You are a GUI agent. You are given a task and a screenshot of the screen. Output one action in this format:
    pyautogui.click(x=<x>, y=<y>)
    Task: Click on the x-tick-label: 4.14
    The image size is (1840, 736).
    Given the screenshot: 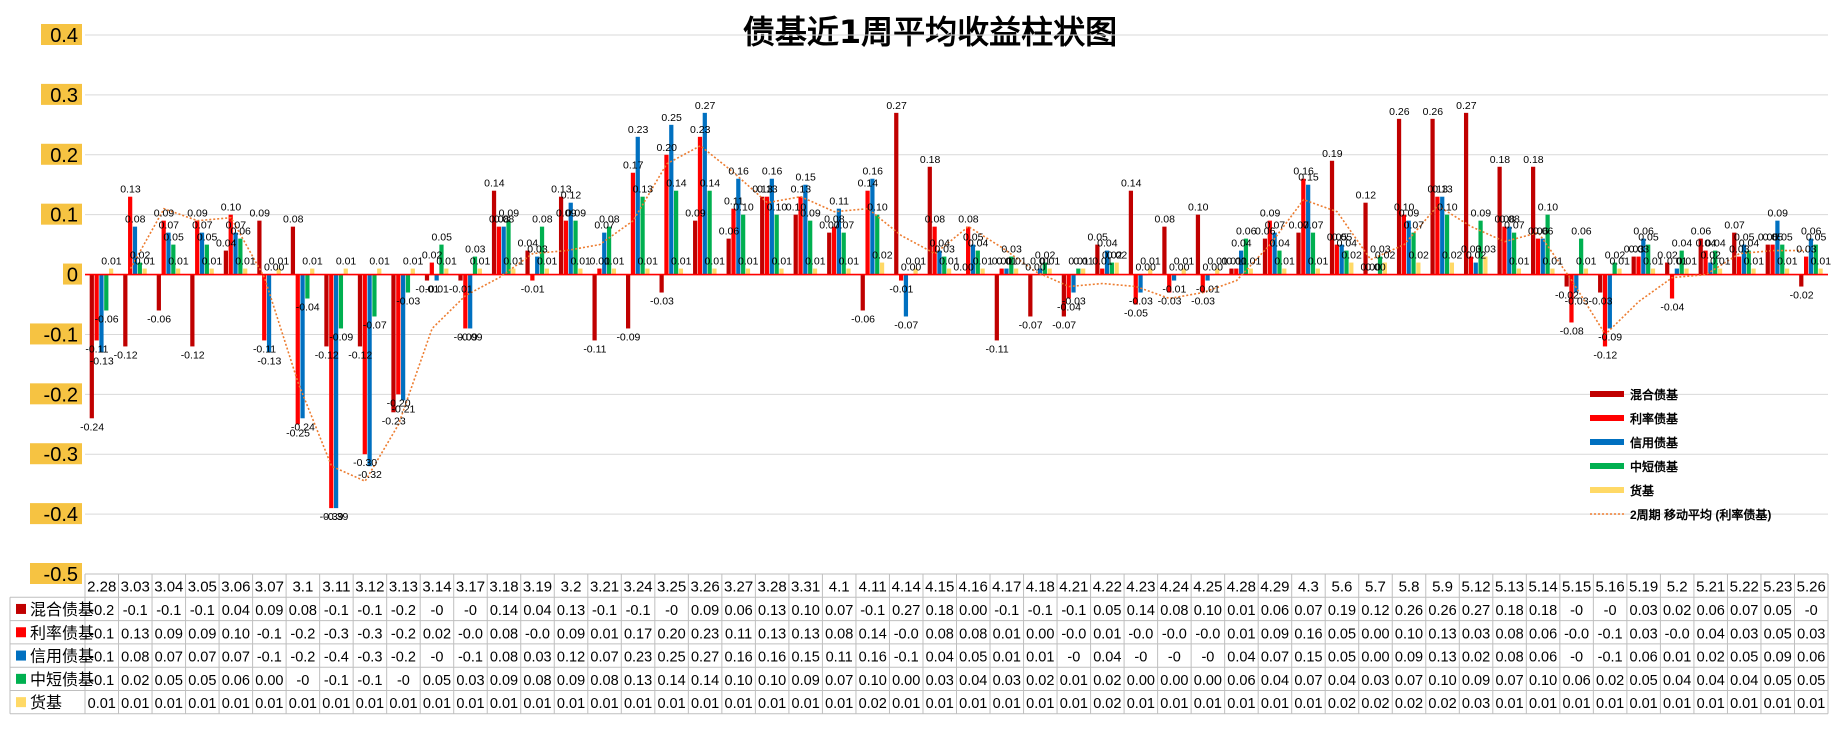 What is the action you would take?
    pyautogui.click(x=906, y=587)
    